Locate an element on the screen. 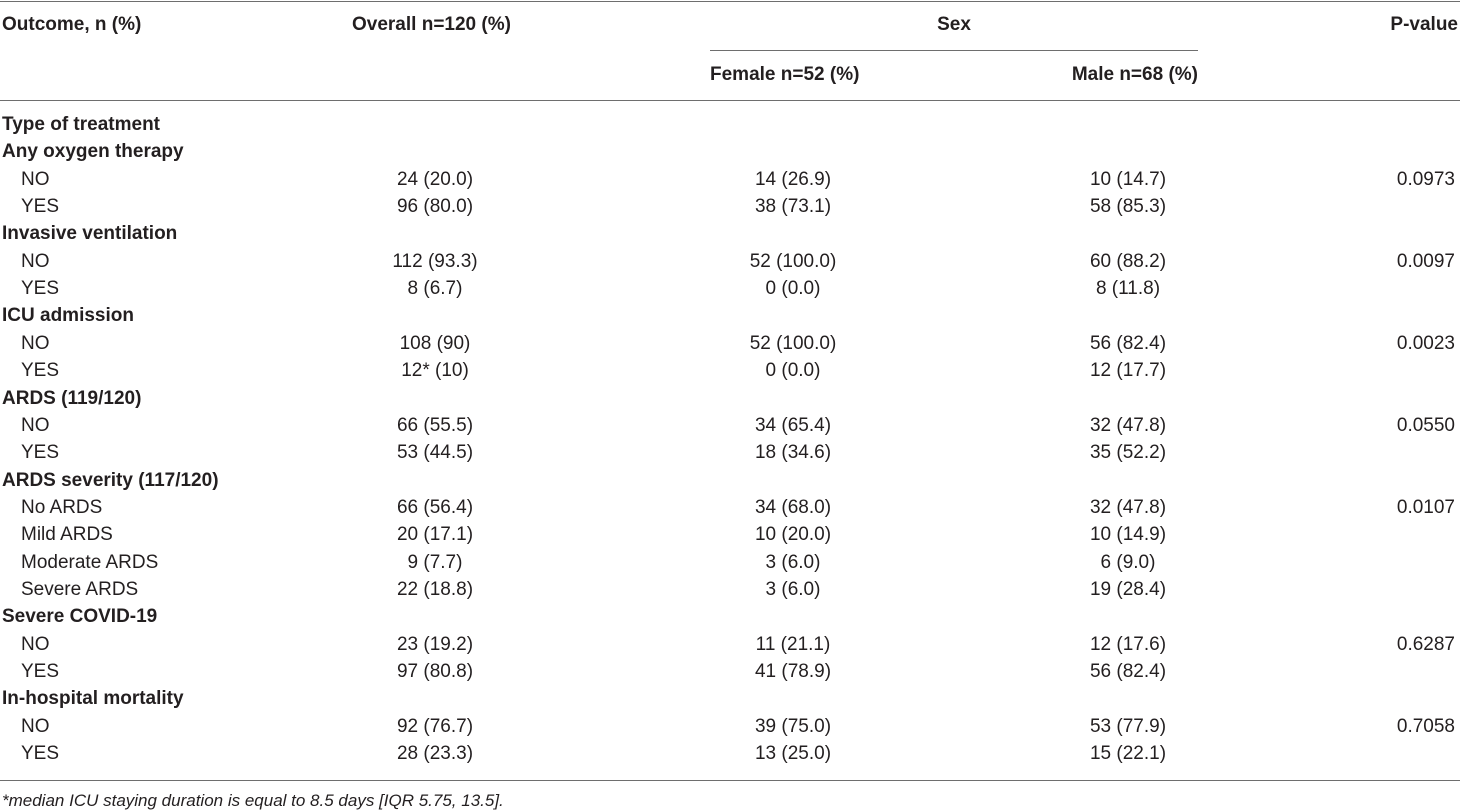  cell-male: 12 (17.7) is located at coordinates (1128, 371).